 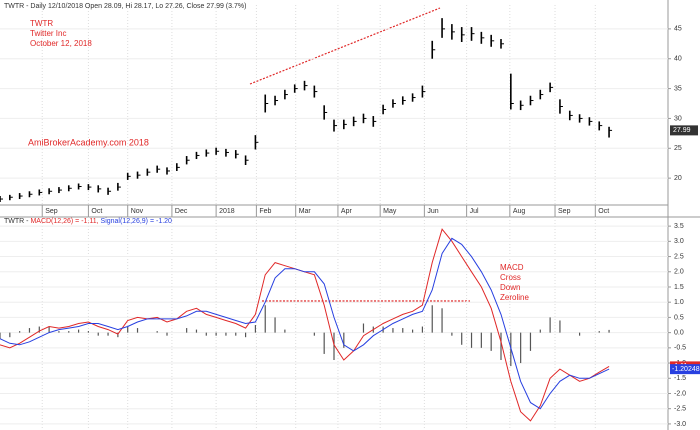 I want to click on y-tick-label: -1.5, so click(x=680, y=378).